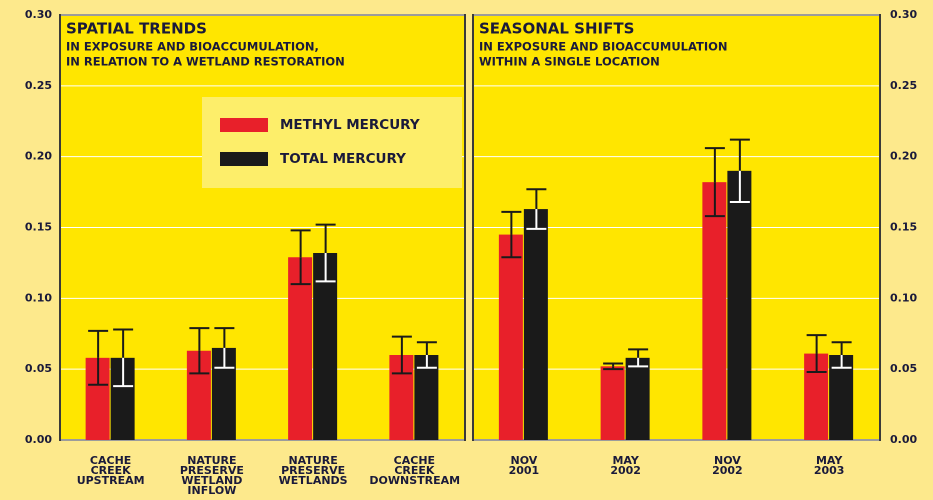  I want to click on x-tick-label: CACHE CREEK UPSTREAM, so click(110, 470).